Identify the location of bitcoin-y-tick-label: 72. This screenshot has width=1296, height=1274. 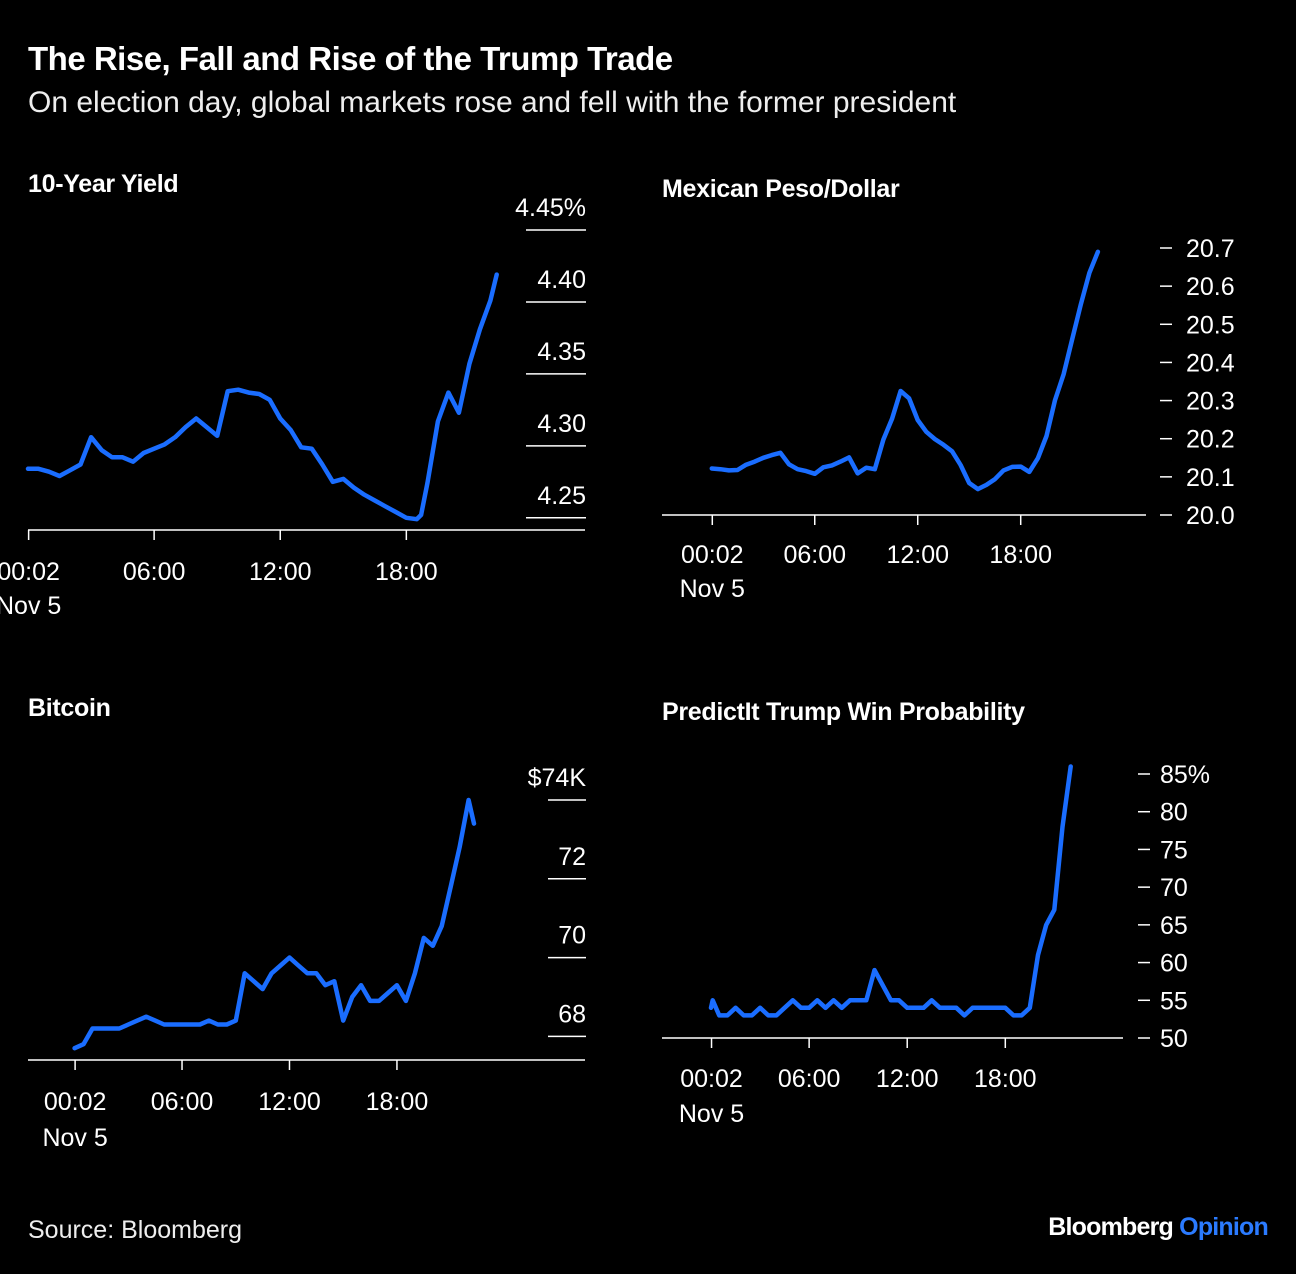
(572, 857).